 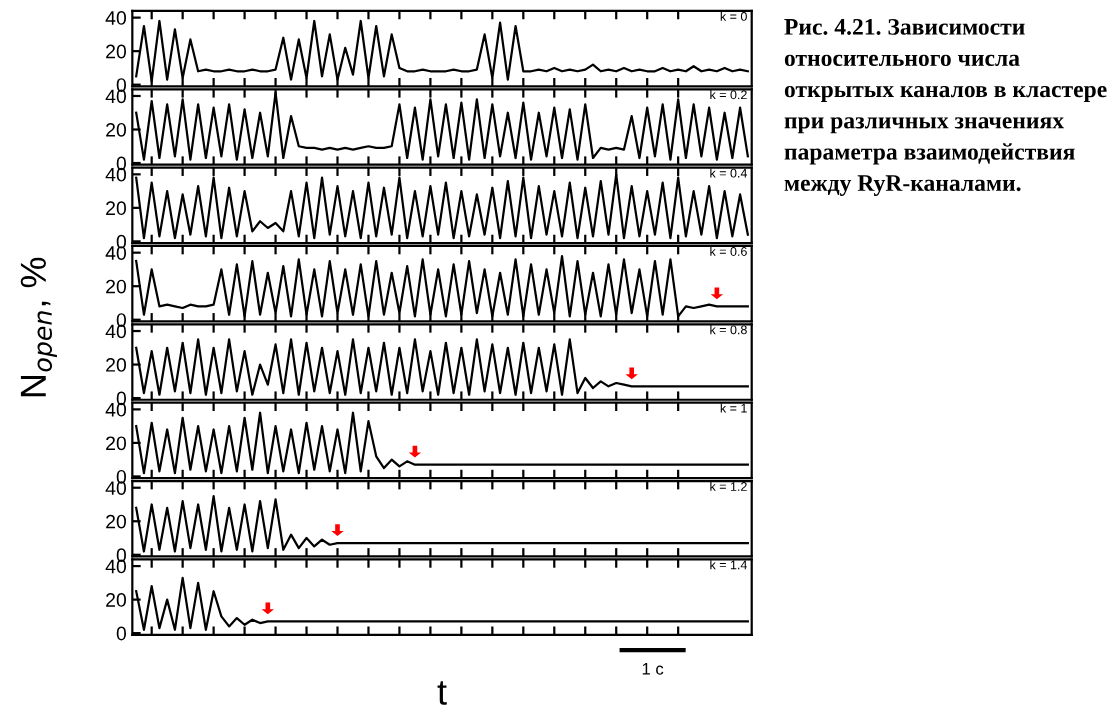 What do you see at coordinates (442, 693) in the screenshot?
I see `x-axis-title: t` at bounding box center [442, 693].